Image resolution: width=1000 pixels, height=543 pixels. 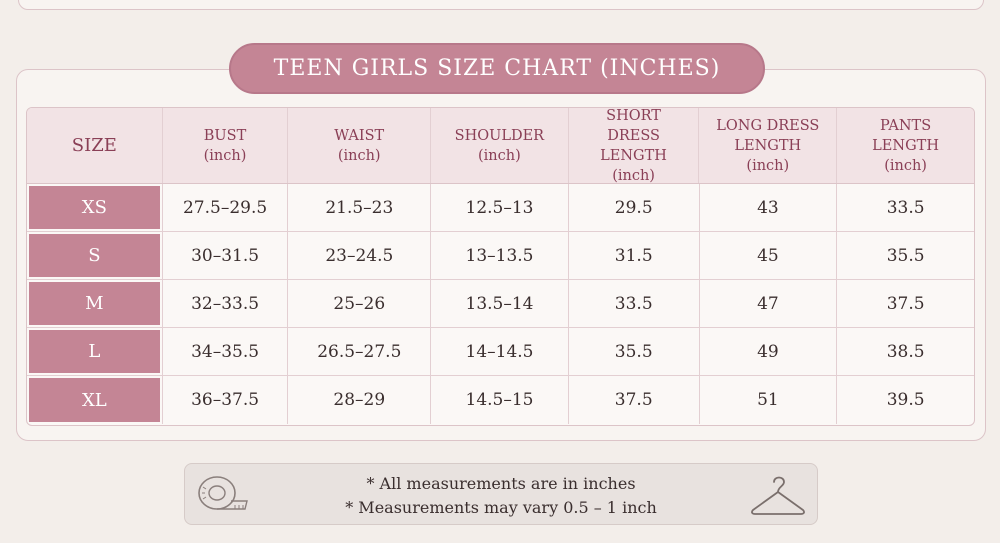 I want to click on table-row: M 32–33.5 25–26 13.5–14 33.5 47 37.5, so click(x=500, y=304).